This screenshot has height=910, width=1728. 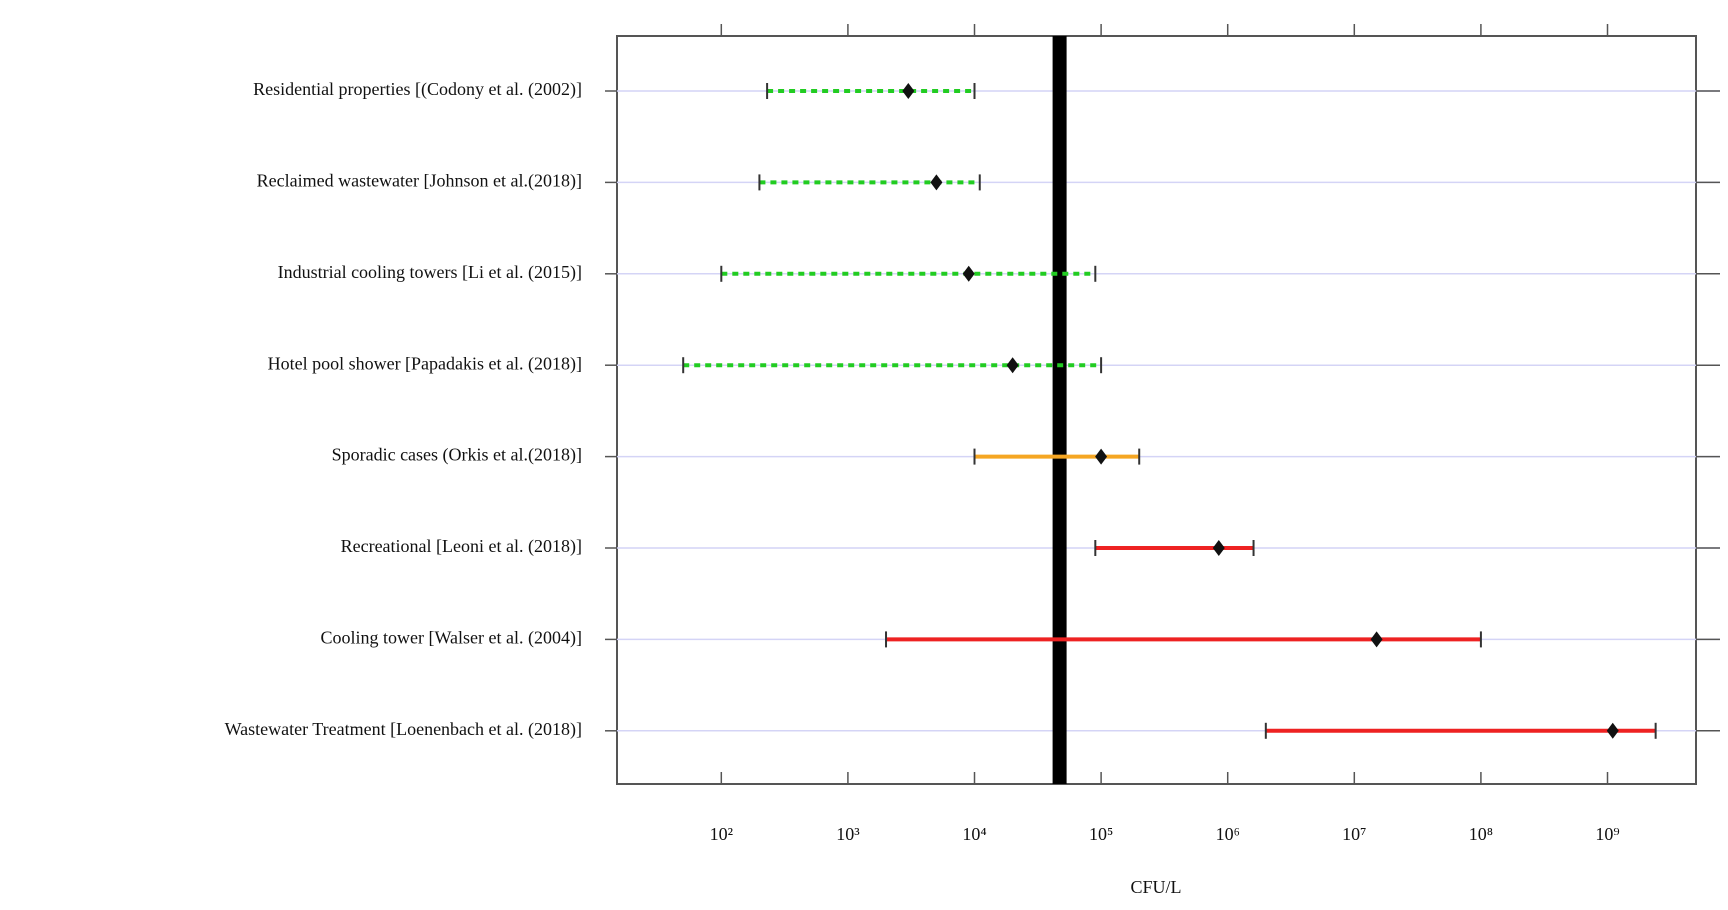 I want to click on y-tick-label: Recreational [Leoni et al. (2018)], so click(x=461, y=546).